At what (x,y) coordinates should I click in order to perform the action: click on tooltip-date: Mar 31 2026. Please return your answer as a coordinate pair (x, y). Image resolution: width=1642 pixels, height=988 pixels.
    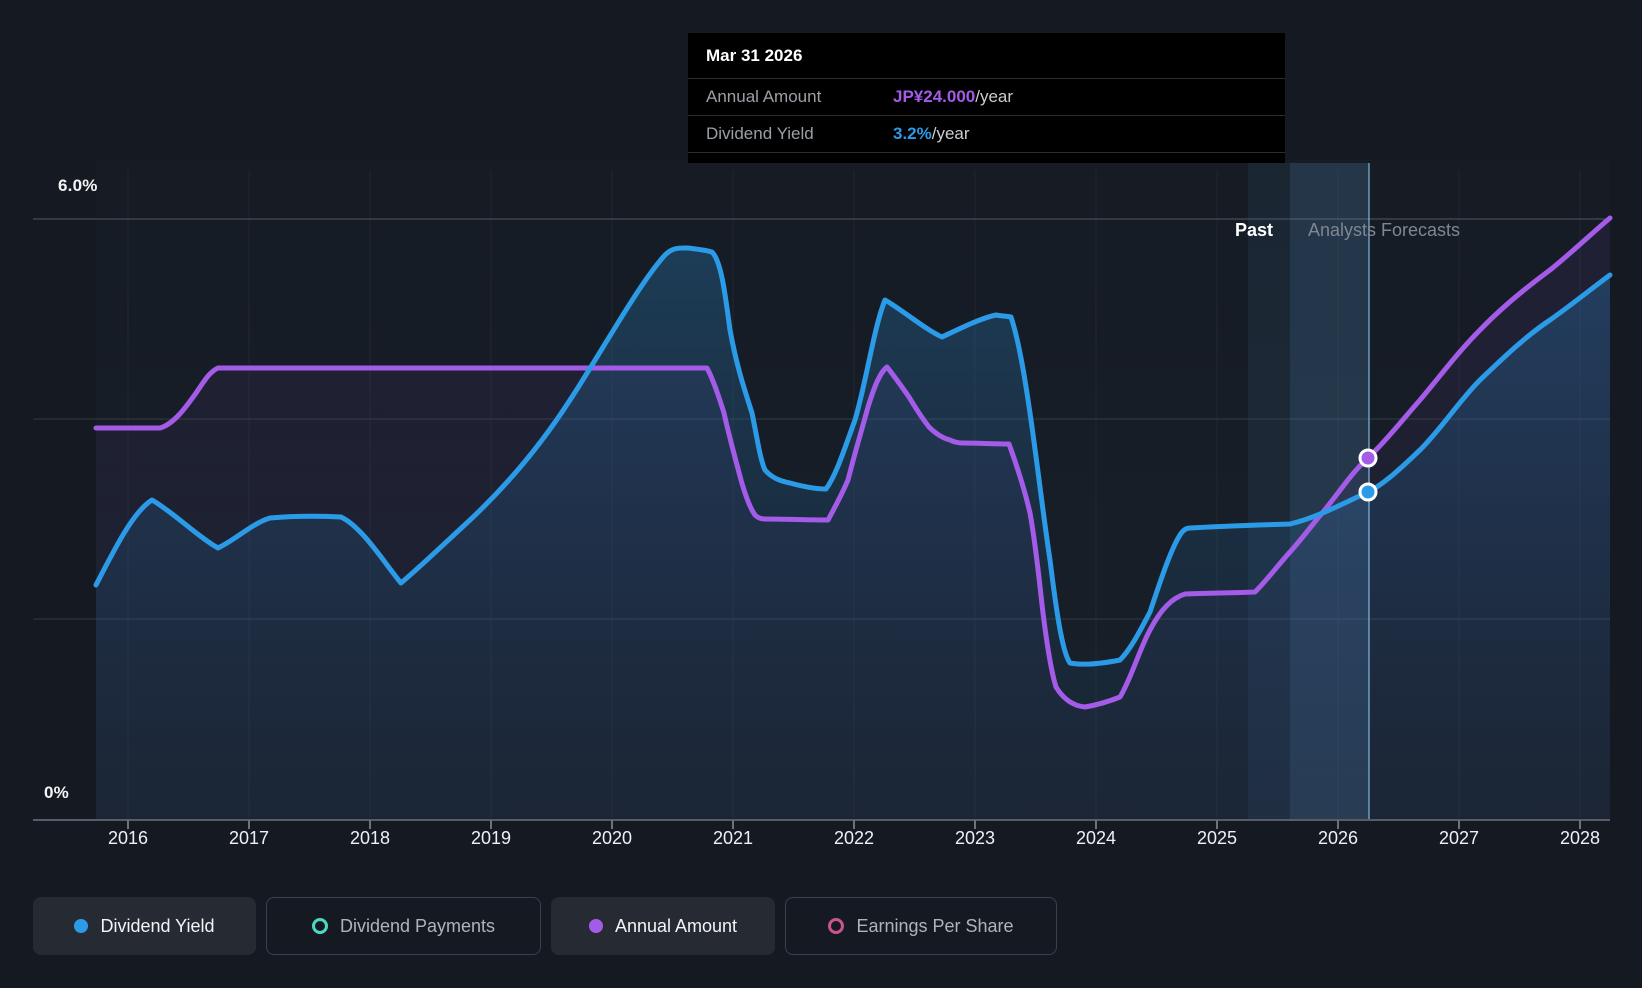
    Looking at the image, I should click on (986, 56).